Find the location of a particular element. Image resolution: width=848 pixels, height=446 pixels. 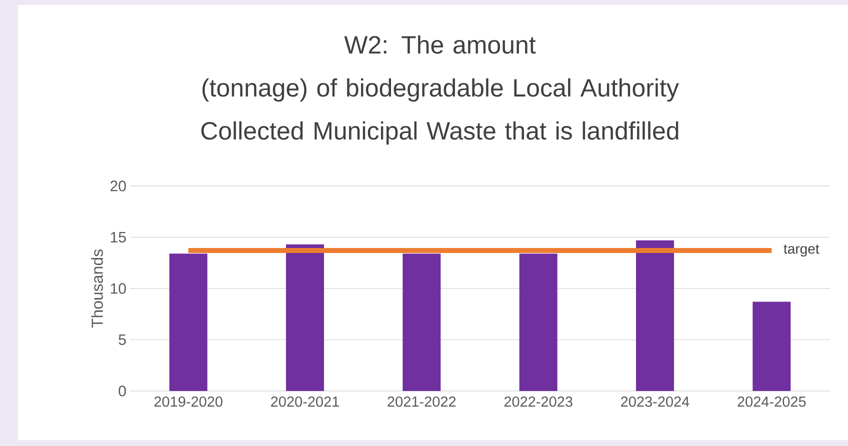

y-tick-label: 15 is located at coordinates (118, 237).